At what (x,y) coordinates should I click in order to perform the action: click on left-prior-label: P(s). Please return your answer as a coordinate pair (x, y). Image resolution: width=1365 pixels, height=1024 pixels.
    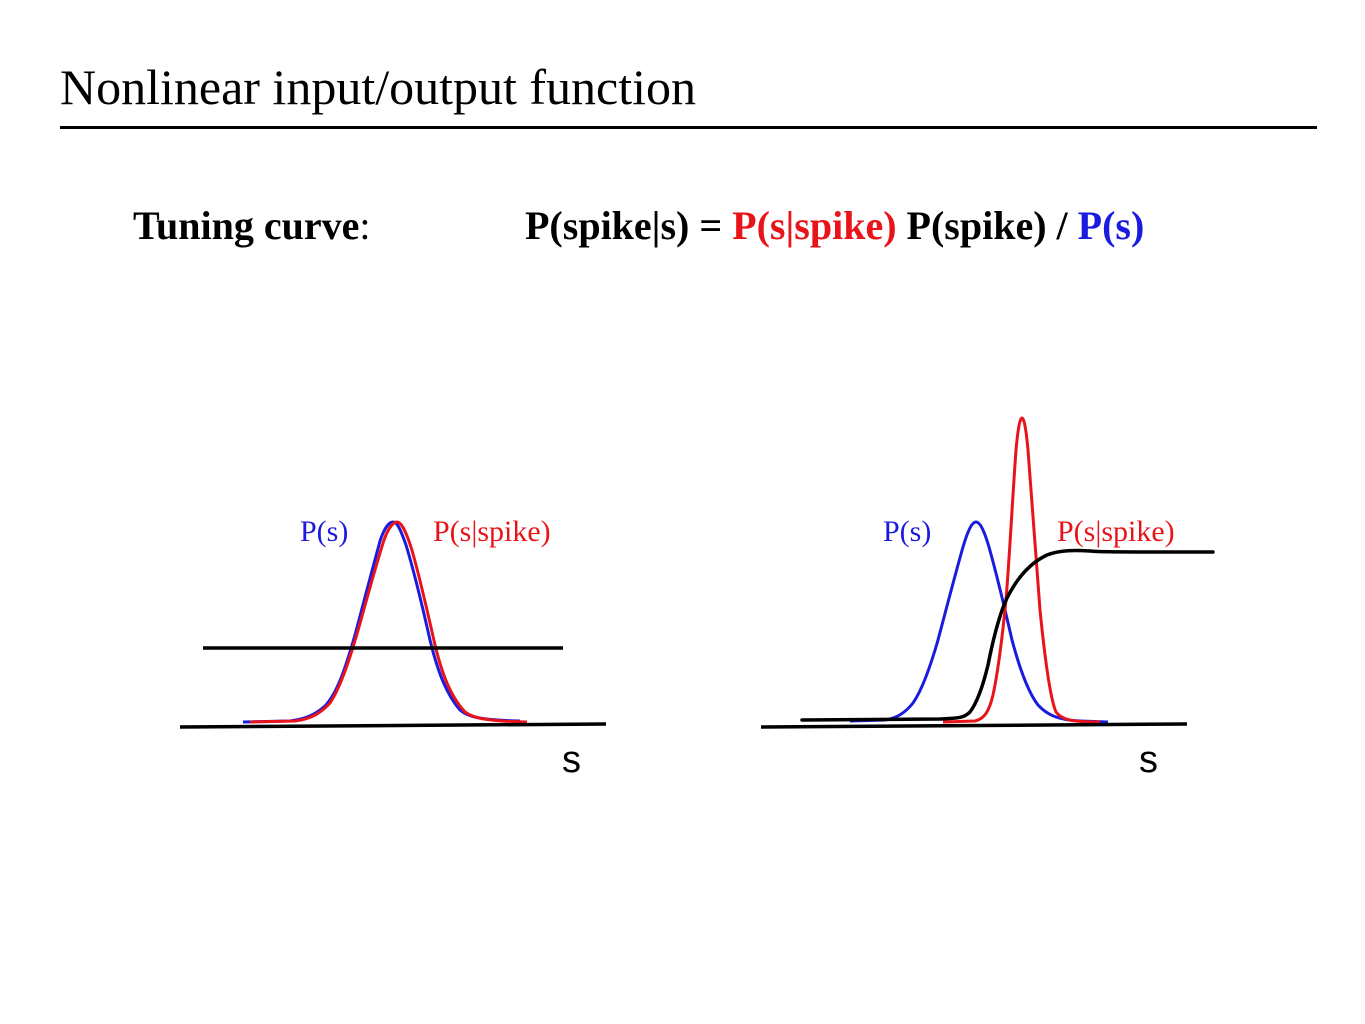
    Looking at the image, I should click on (324, 531).